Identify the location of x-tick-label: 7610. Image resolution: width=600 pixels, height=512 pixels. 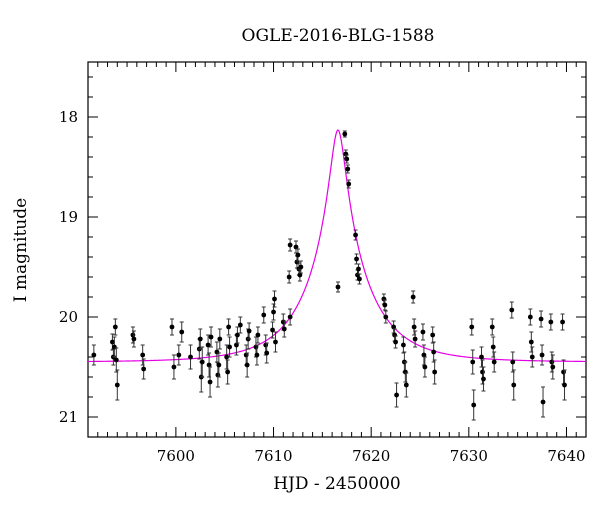
(273, 456).